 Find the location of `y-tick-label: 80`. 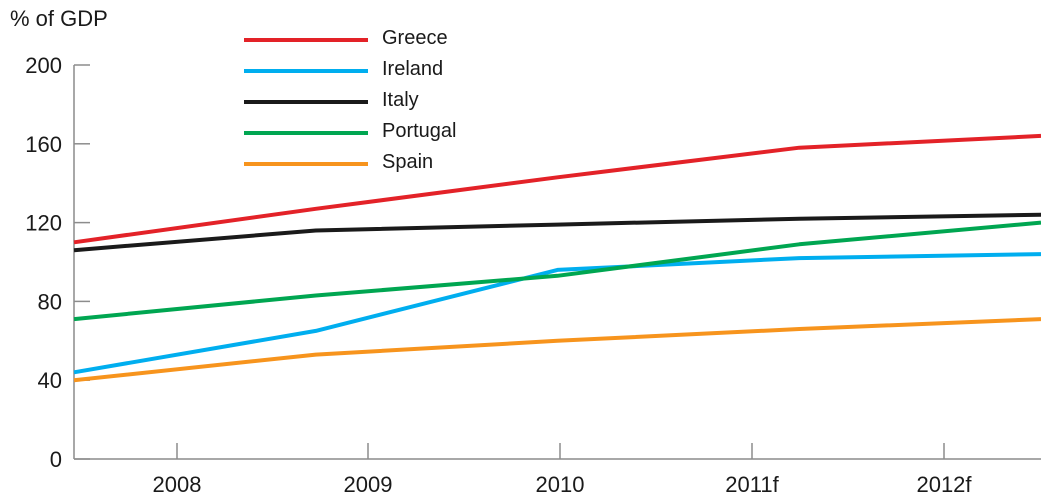

y-tick-label: 80 is located at coordinates (50, 301).